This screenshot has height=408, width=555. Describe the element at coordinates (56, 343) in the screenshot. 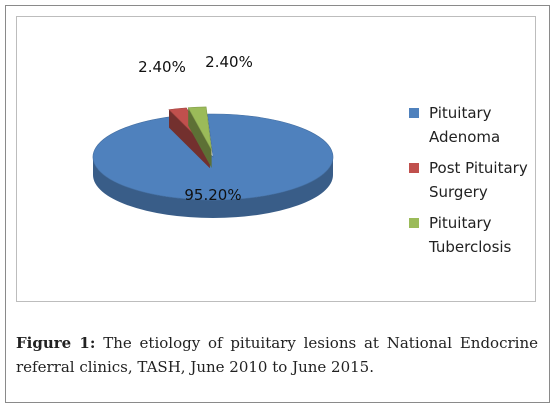

I see `figure-label: Figure 1:` at that location.